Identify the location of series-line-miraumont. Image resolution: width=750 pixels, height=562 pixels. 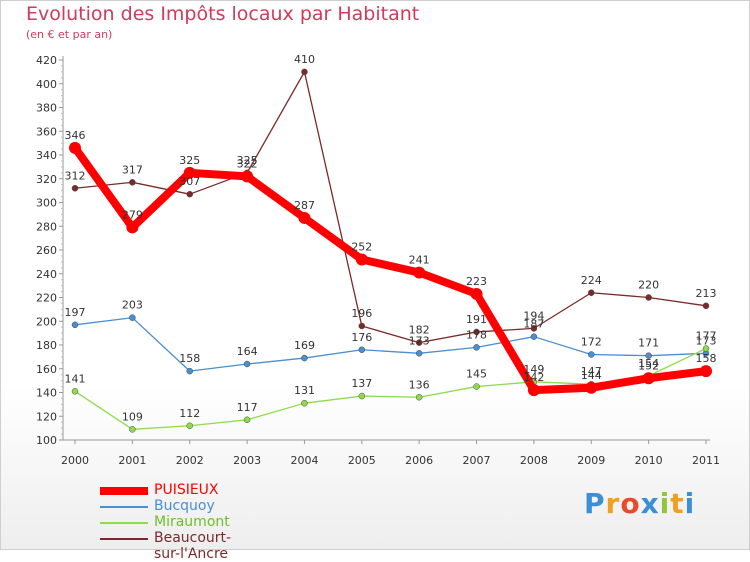
(390, 388).